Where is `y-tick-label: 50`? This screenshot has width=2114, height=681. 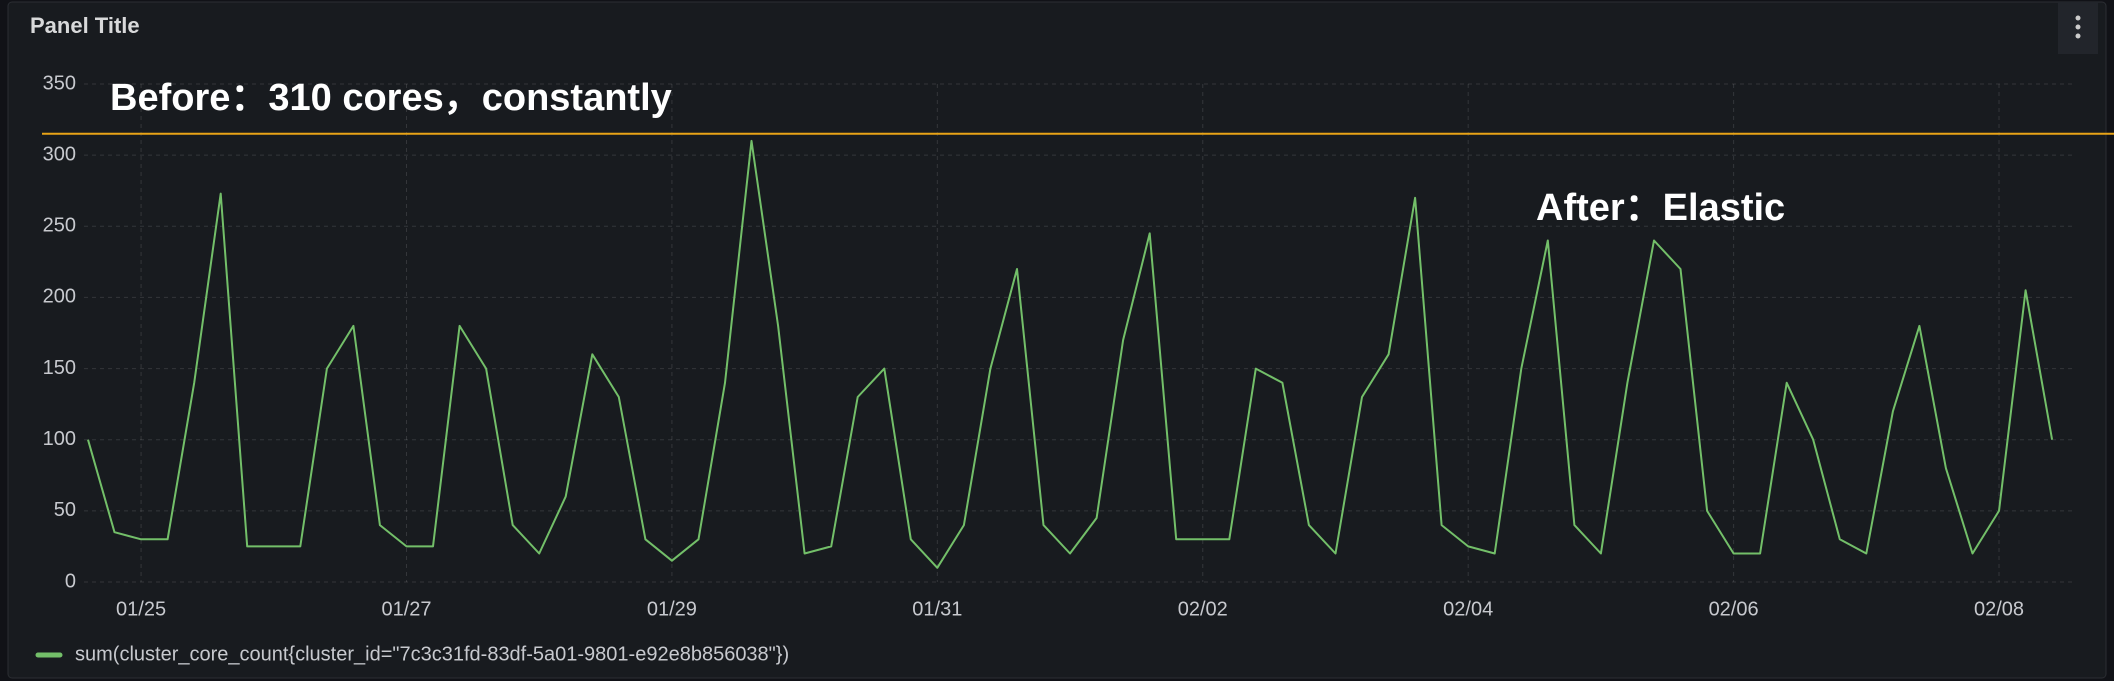 y-tick-label: 50 is located at coordinates (65, 510).